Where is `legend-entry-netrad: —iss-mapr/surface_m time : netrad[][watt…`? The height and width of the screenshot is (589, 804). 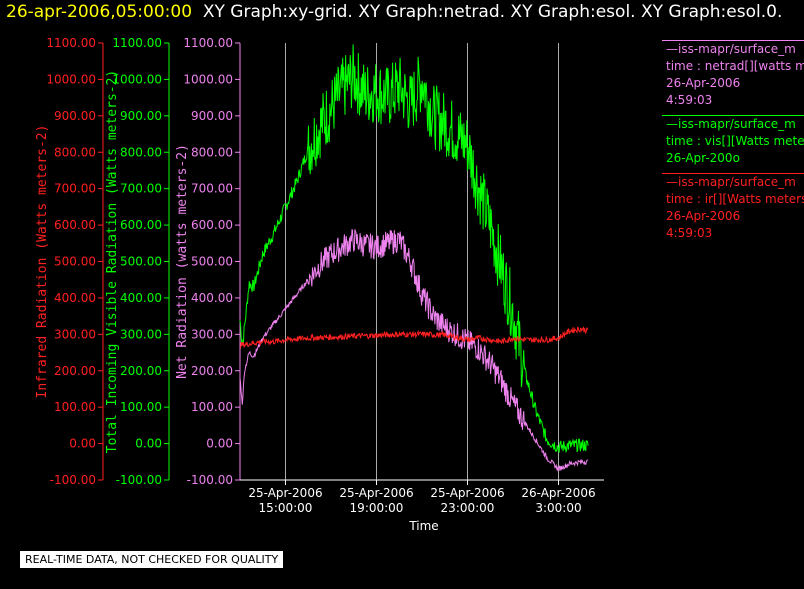 legend-entry-netrad: —iss-mapr/surface_m time : netrad[][watt… is located at coordinates (733, 74).